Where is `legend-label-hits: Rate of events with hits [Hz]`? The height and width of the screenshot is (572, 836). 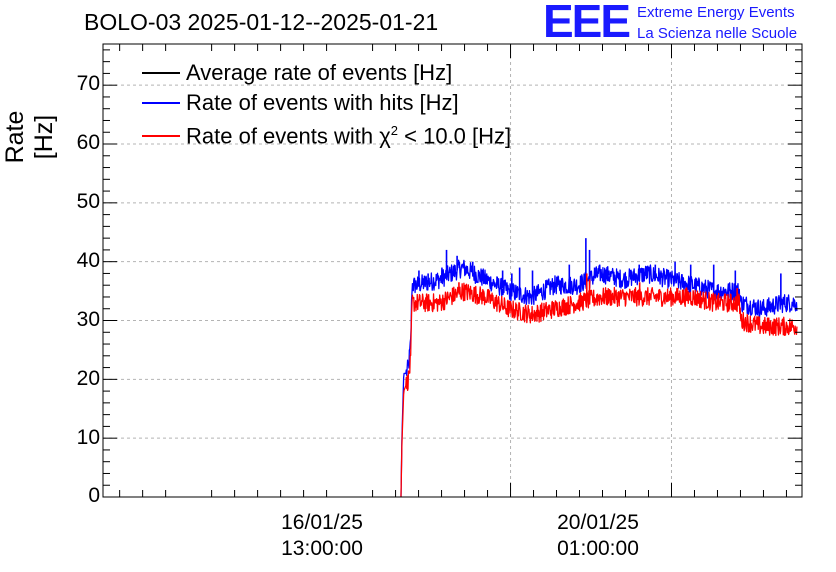
legend-label-hits: Rate of events with hits [Hz] is located at coordinates (322, 102).